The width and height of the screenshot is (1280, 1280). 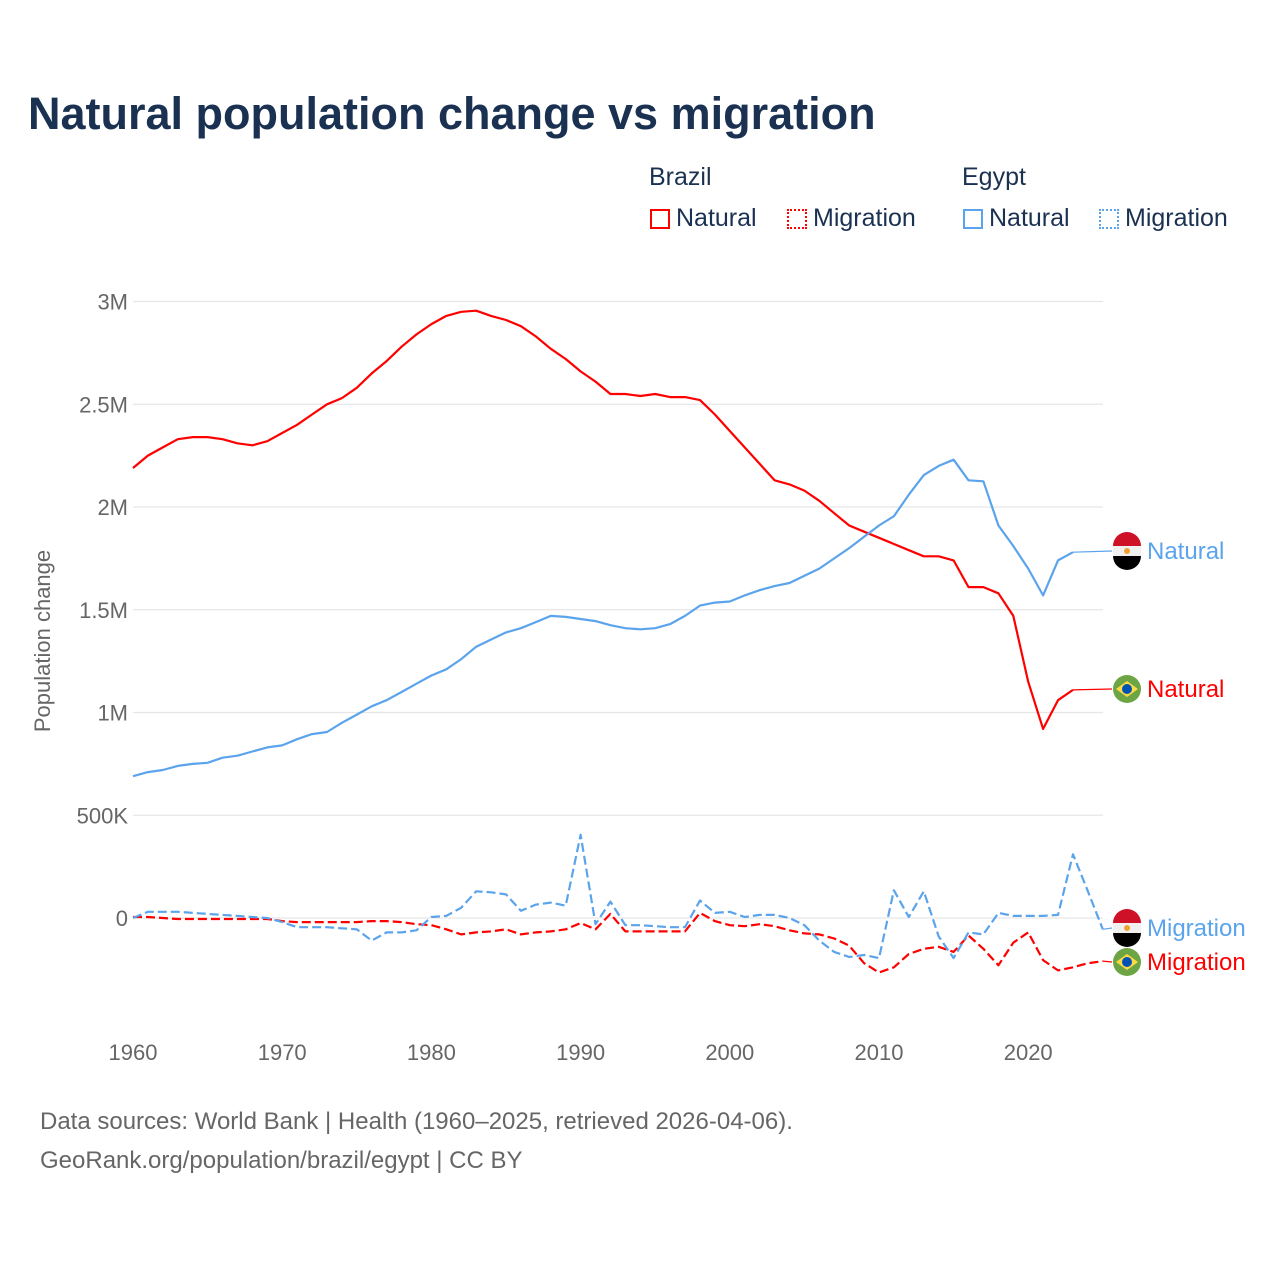 I want to click on y-tick-label: 2M, so click(x=112, y=507).